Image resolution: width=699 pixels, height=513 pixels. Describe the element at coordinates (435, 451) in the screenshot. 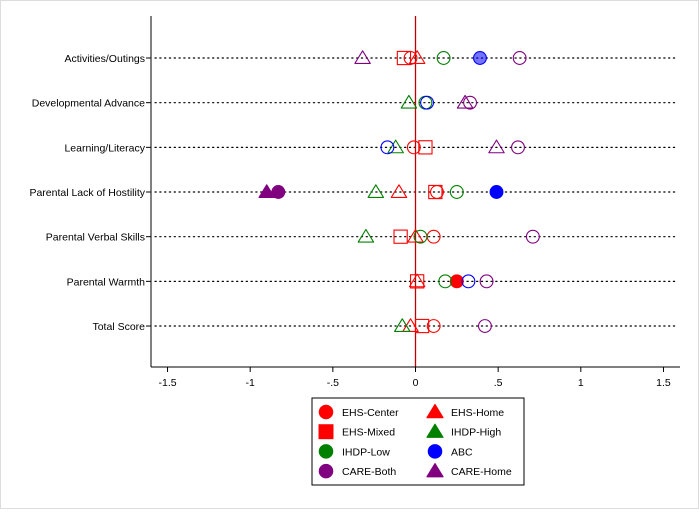

I see `legend-marker-abc` at that location.